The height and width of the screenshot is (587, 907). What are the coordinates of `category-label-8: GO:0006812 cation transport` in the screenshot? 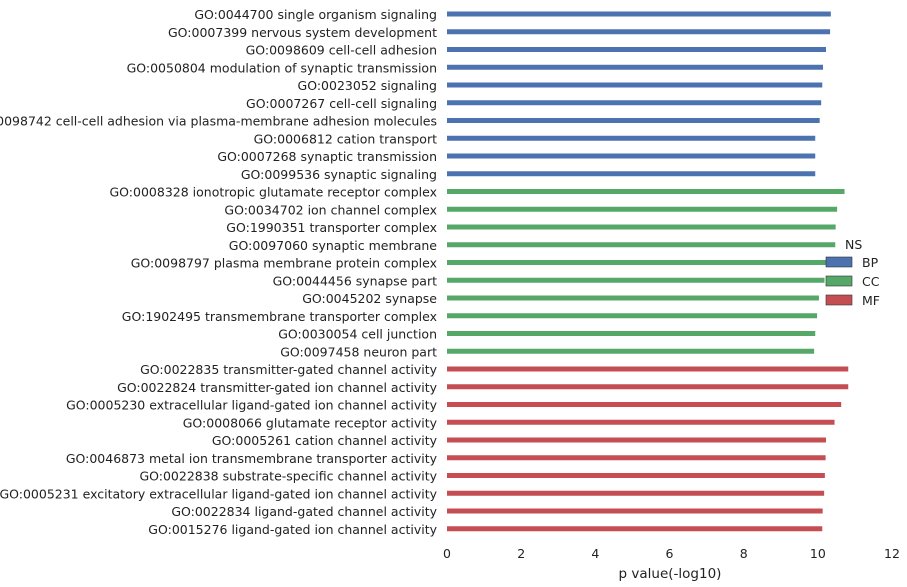 It's located at (345, 138).